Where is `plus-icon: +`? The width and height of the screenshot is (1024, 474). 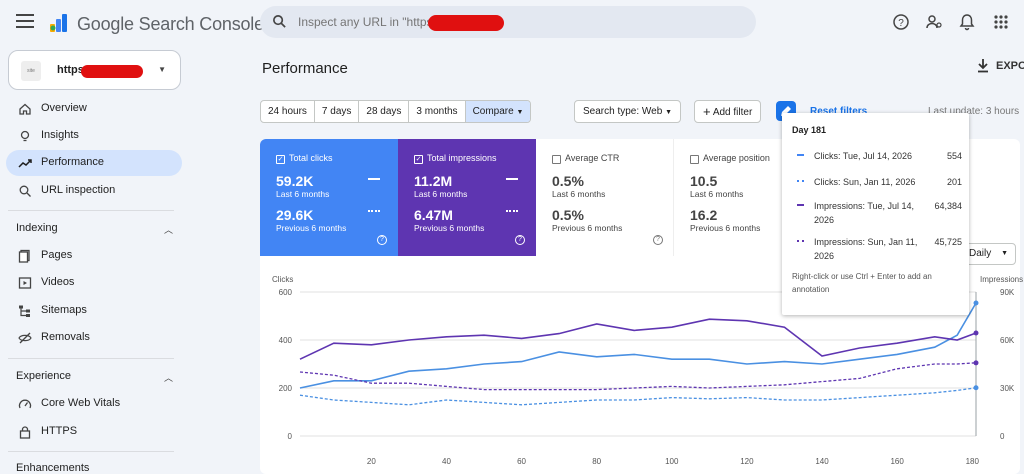 plus-icon: + is located at coordinates (707, 111).